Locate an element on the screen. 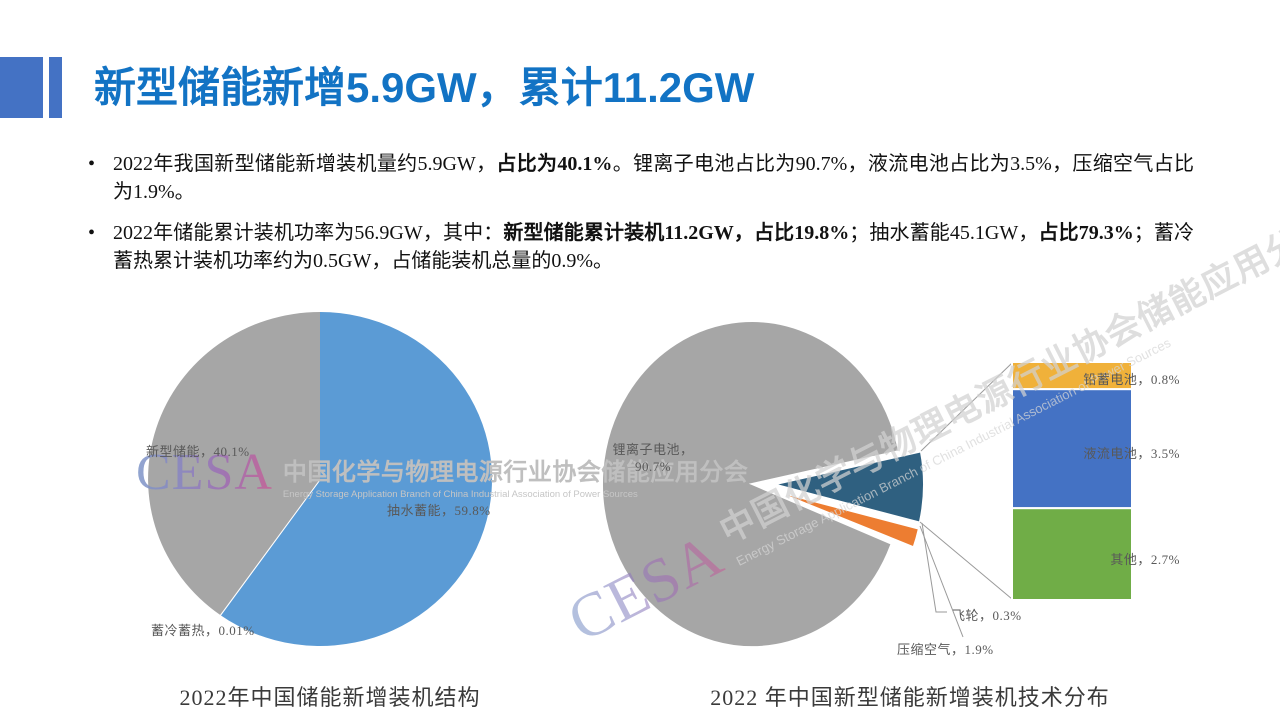  compressed-air-leader-line is located at coordinates (941, 581).